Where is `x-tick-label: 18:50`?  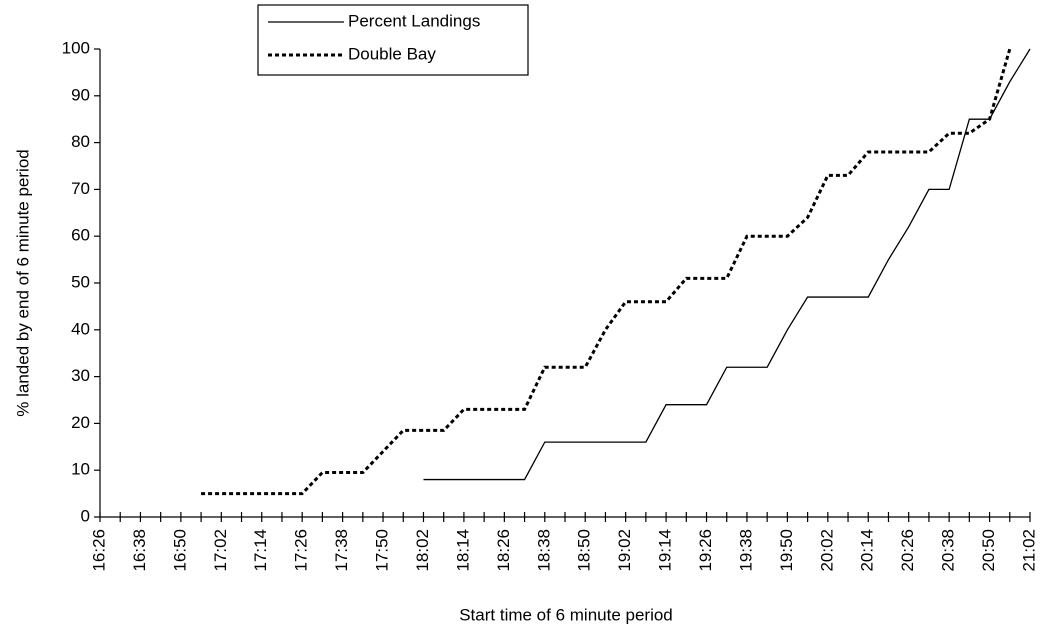
x-tick-label: 18:50 is located at coordinates (584, 550).